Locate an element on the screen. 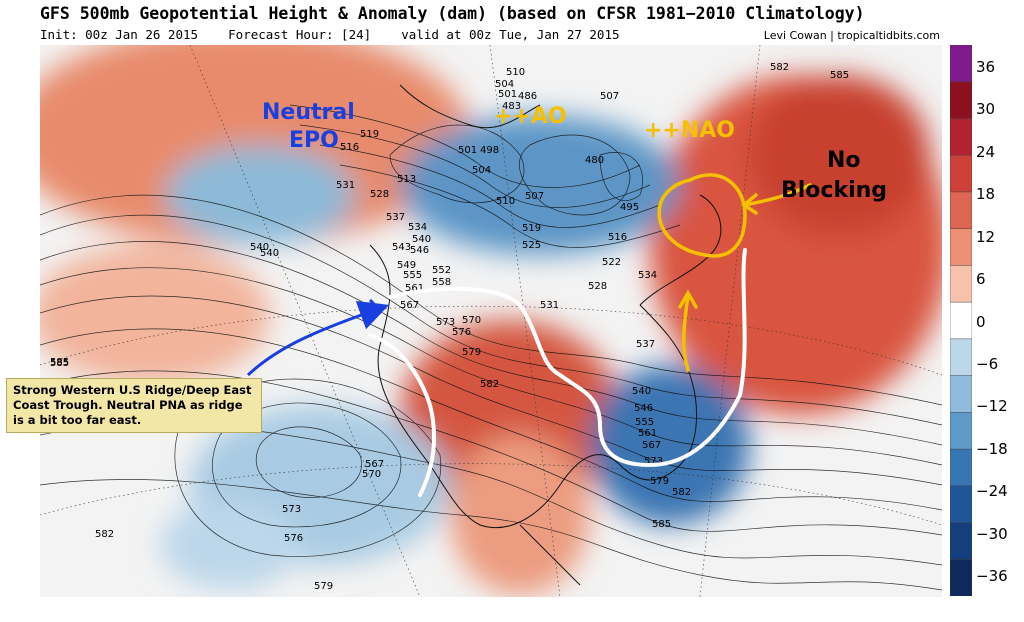 The image size is (1024, 622). contour-label: 522 is located at coordinates (611, 262).